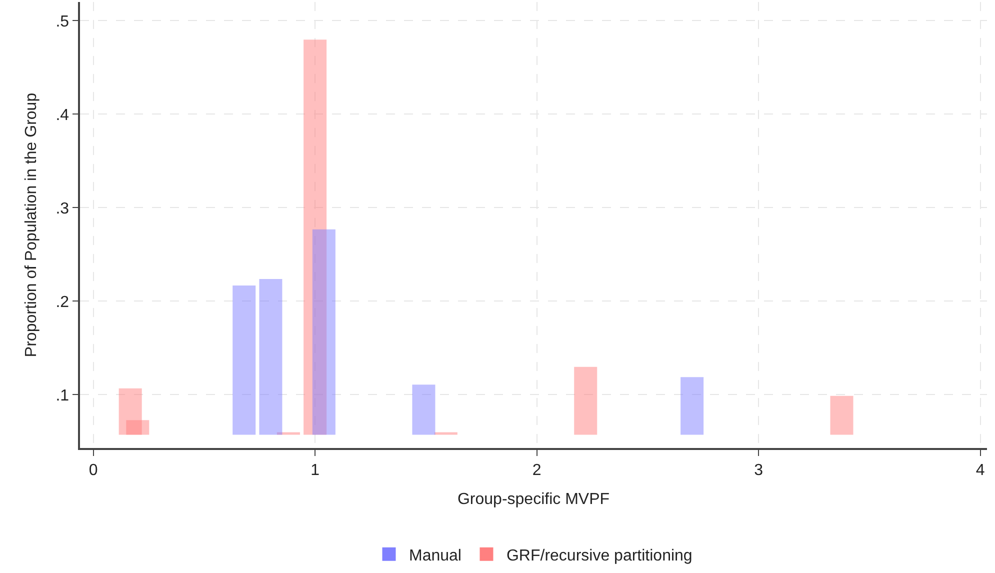  What do you see at coordinates (315, 470) in the screenshot?
I see `x-tick-label: 1` at bounding box center [315, 470].